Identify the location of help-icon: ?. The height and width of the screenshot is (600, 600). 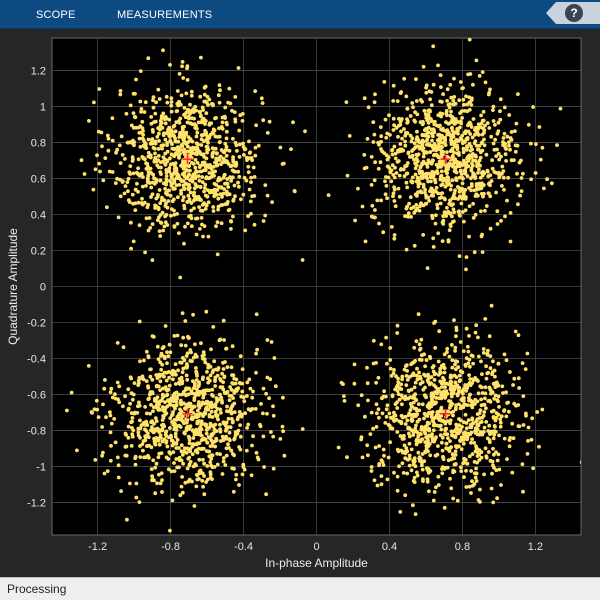
(574, 13).